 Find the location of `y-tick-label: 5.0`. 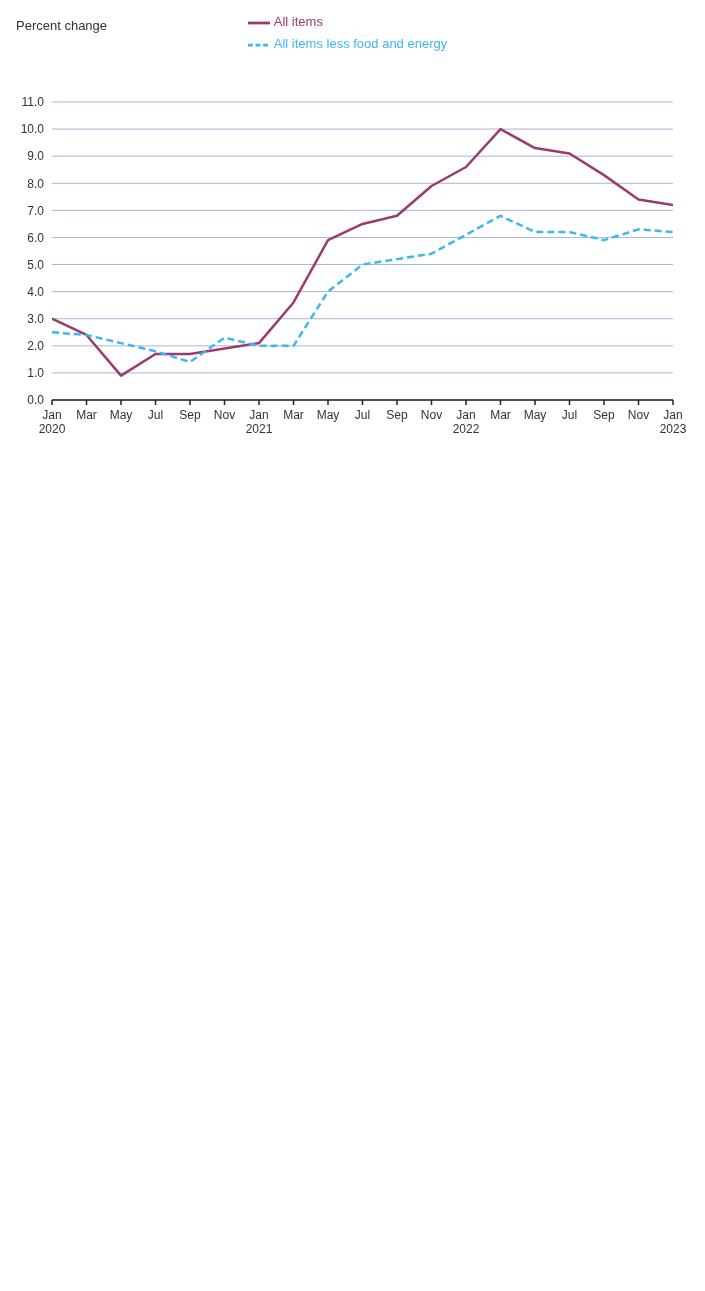

y-tick-label: 5.0 is located at coordinates (36, 264).